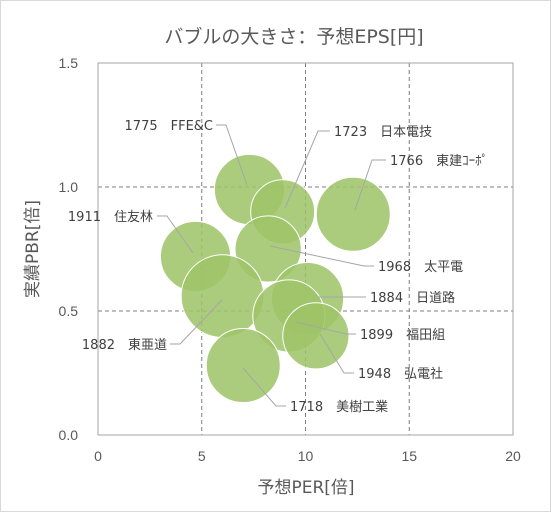 This screenshot has height=512, width=551. What do you see at coordinates (169, 126) in the screenshot?
I see `data-label: 1775 FFE&C` at bounding box center [169, 126].